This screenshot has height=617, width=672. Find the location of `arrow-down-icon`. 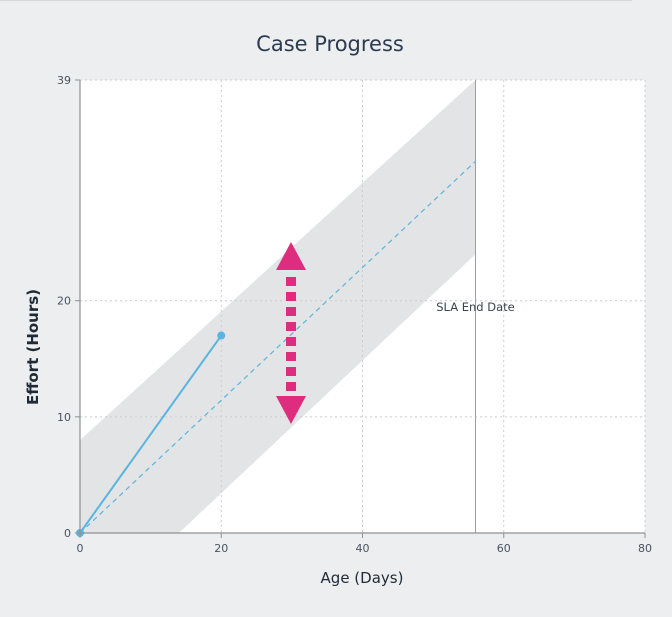

arrow-down-icon is located at coordinates (291, 410).